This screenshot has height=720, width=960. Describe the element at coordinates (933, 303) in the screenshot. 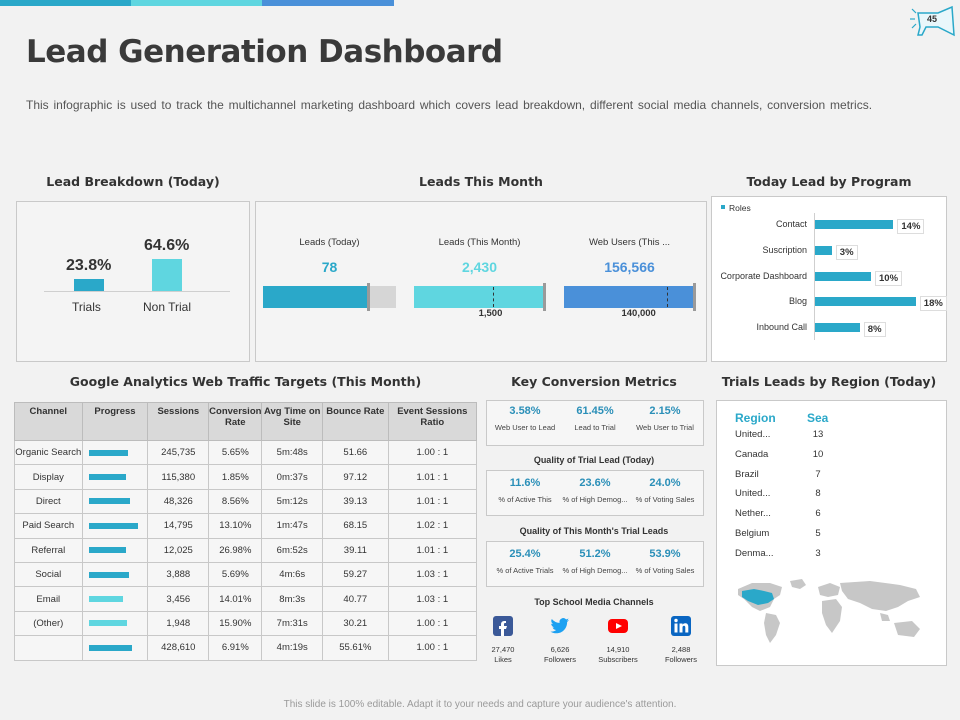

I see `program-value: 18%` at that location.